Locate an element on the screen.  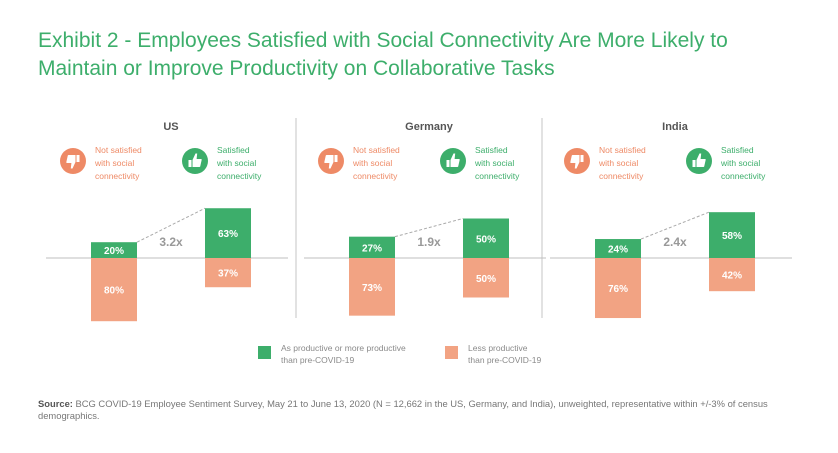
source-label: Source: is located at coordinates (55, 403).